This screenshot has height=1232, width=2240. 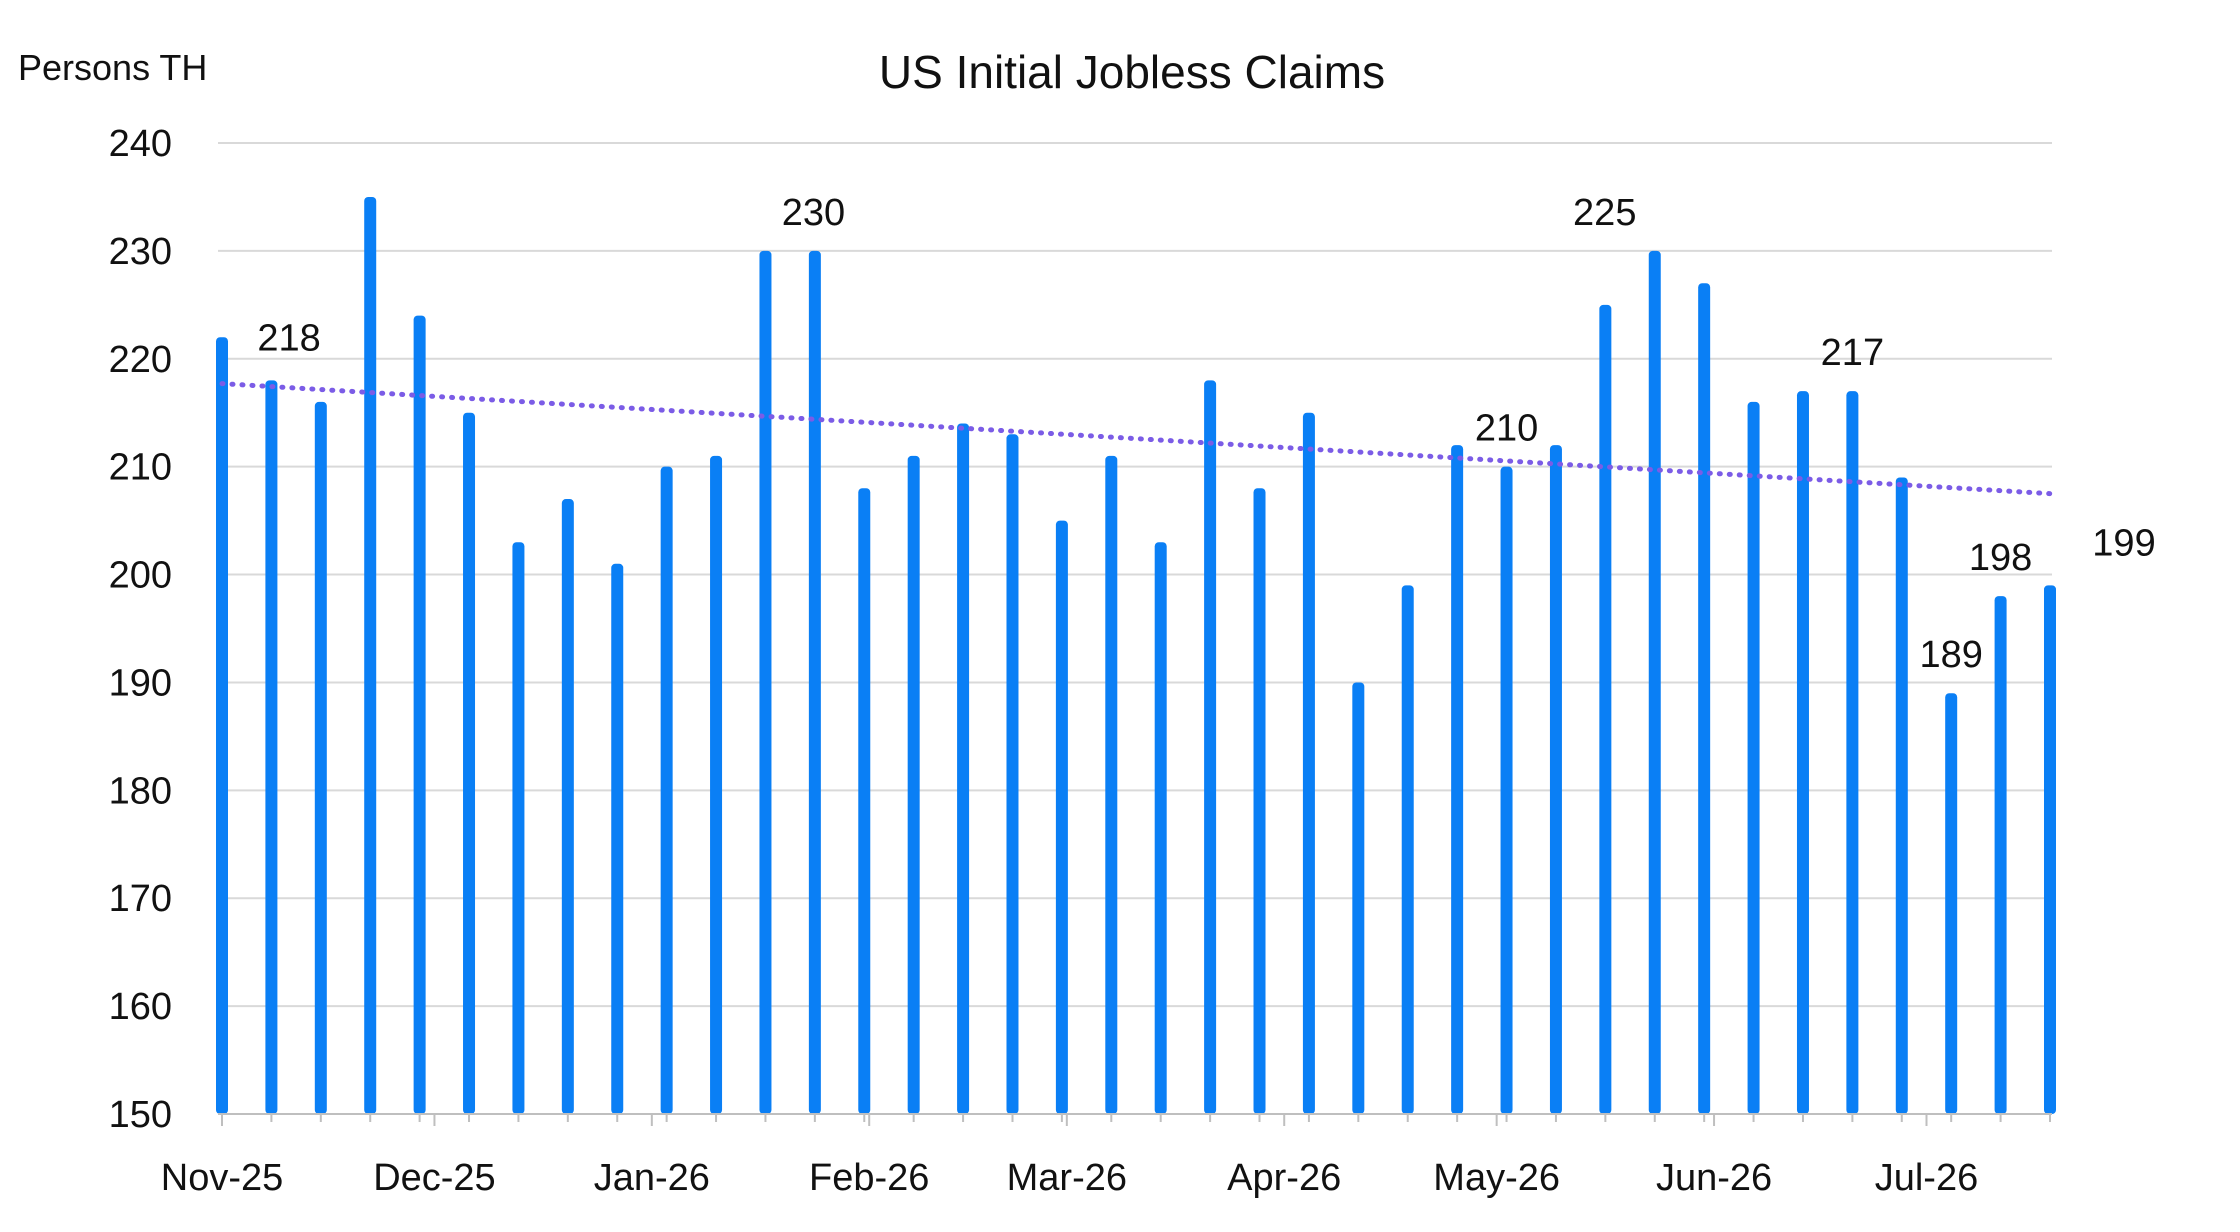 What do you see at coordinates (112, 67) in the screenshot?
I see `y-axis-unit-label: Persons TH` at bounding box center [112, 67].